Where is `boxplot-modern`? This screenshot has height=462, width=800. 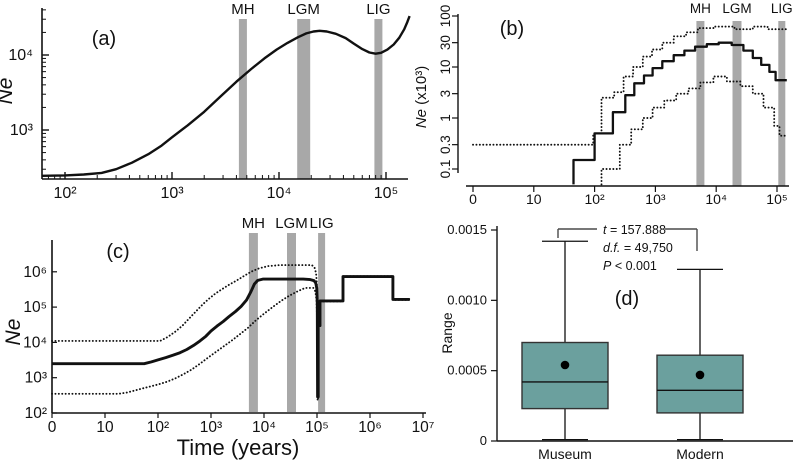
boxplot-modern is located at coordinates (700, 354).